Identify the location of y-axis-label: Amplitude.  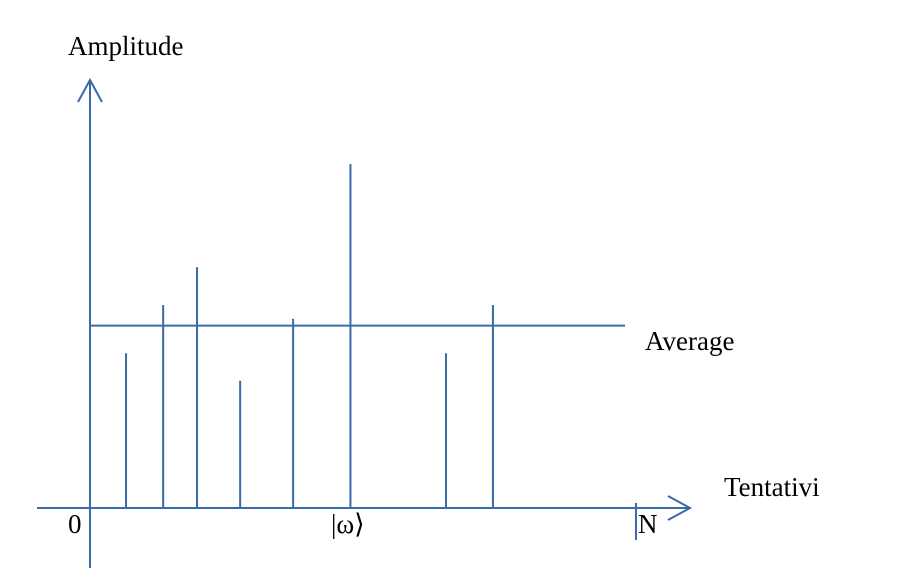
(126, 46).